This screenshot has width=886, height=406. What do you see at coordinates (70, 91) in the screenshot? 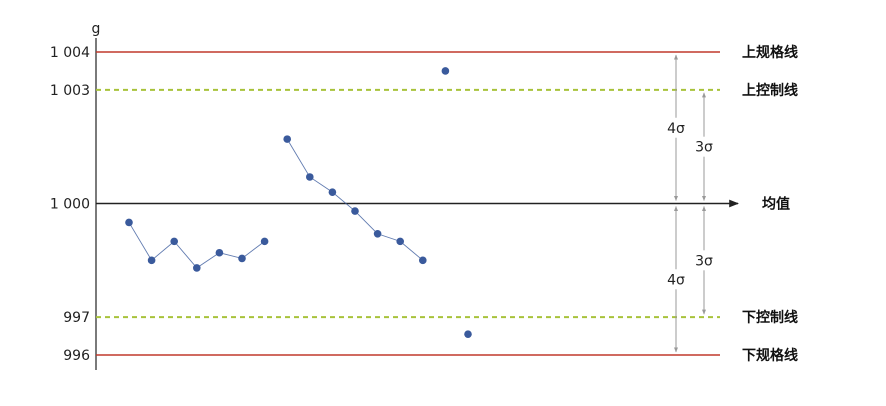
I see `y-tick-label-1: 1 003` at bounding box center [70, 91].